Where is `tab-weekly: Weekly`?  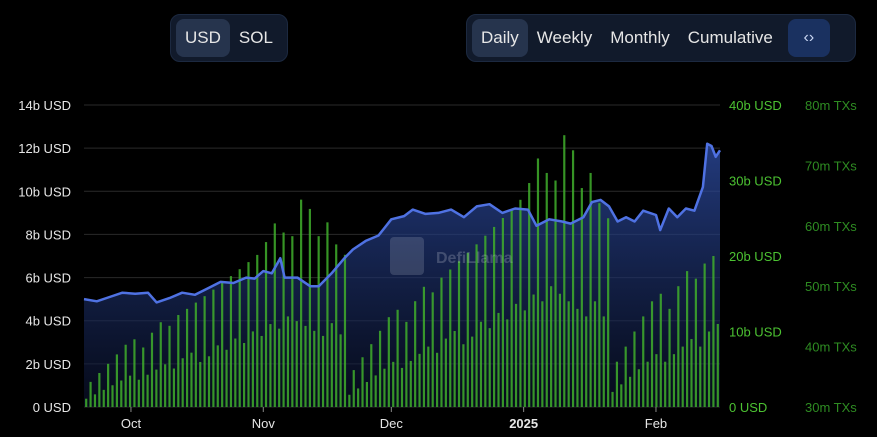 tab-weekly: Weekly is located at coordinates (564, 37).